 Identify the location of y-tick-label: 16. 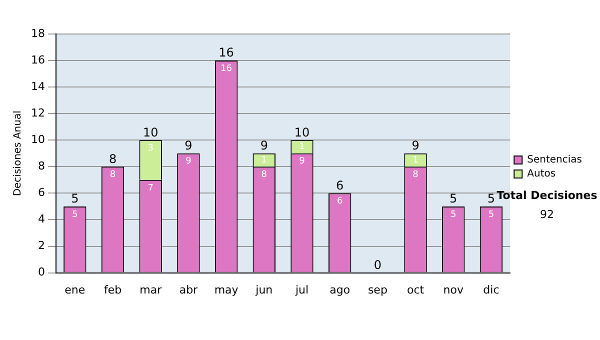
(37, 59).